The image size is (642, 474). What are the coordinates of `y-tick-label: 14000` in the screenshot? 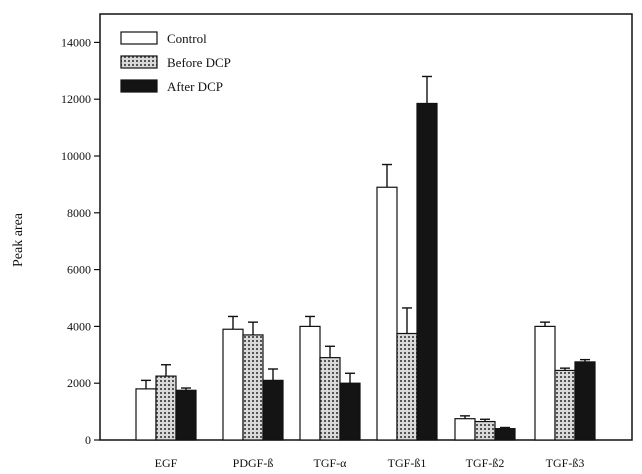 It's located at (76, 42).